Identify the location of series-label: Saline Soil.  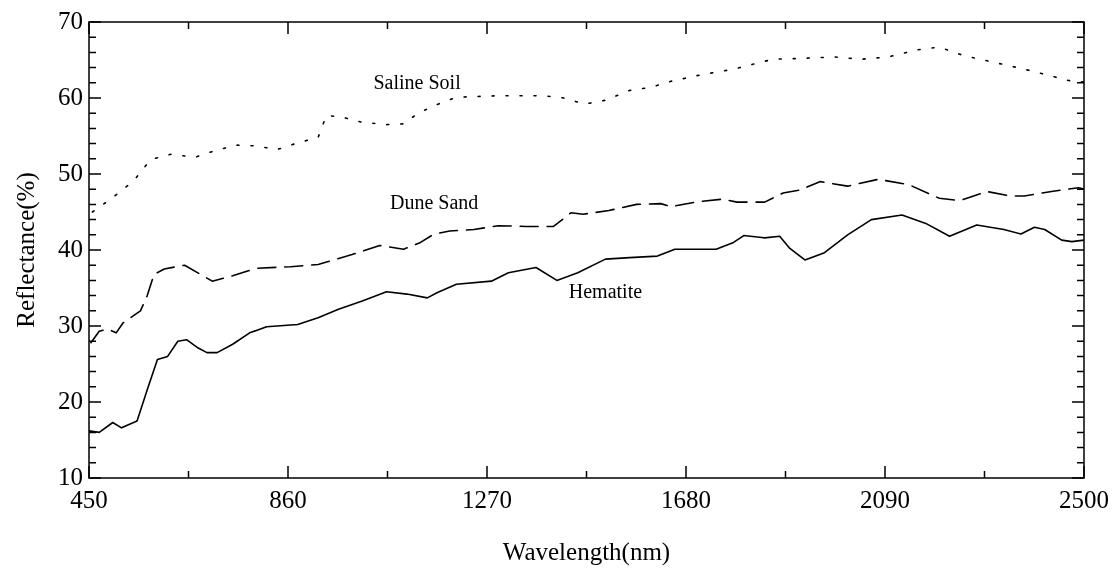
(417, 82).